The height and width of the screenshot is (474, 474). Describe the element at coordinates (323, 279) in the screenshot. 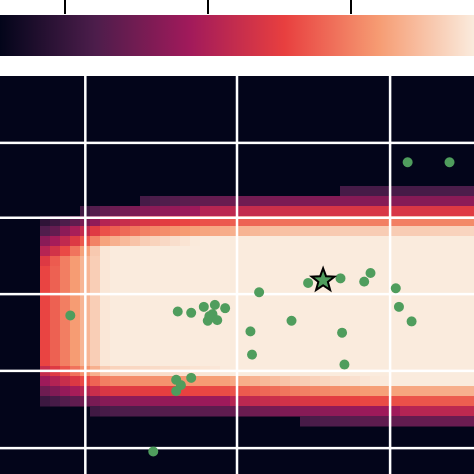

I see `star-markers` at that location.